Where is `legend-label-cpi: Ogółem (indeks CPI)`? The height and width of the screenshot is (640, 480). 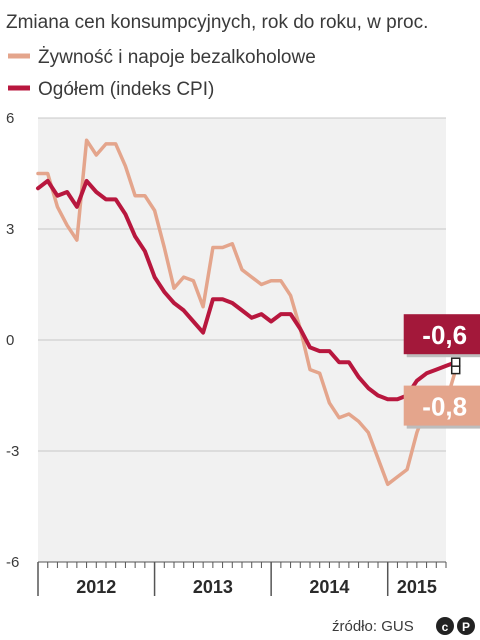 legend-label-cpi: Ogółem (indeks CPI) is located at coordinates (126, 89).